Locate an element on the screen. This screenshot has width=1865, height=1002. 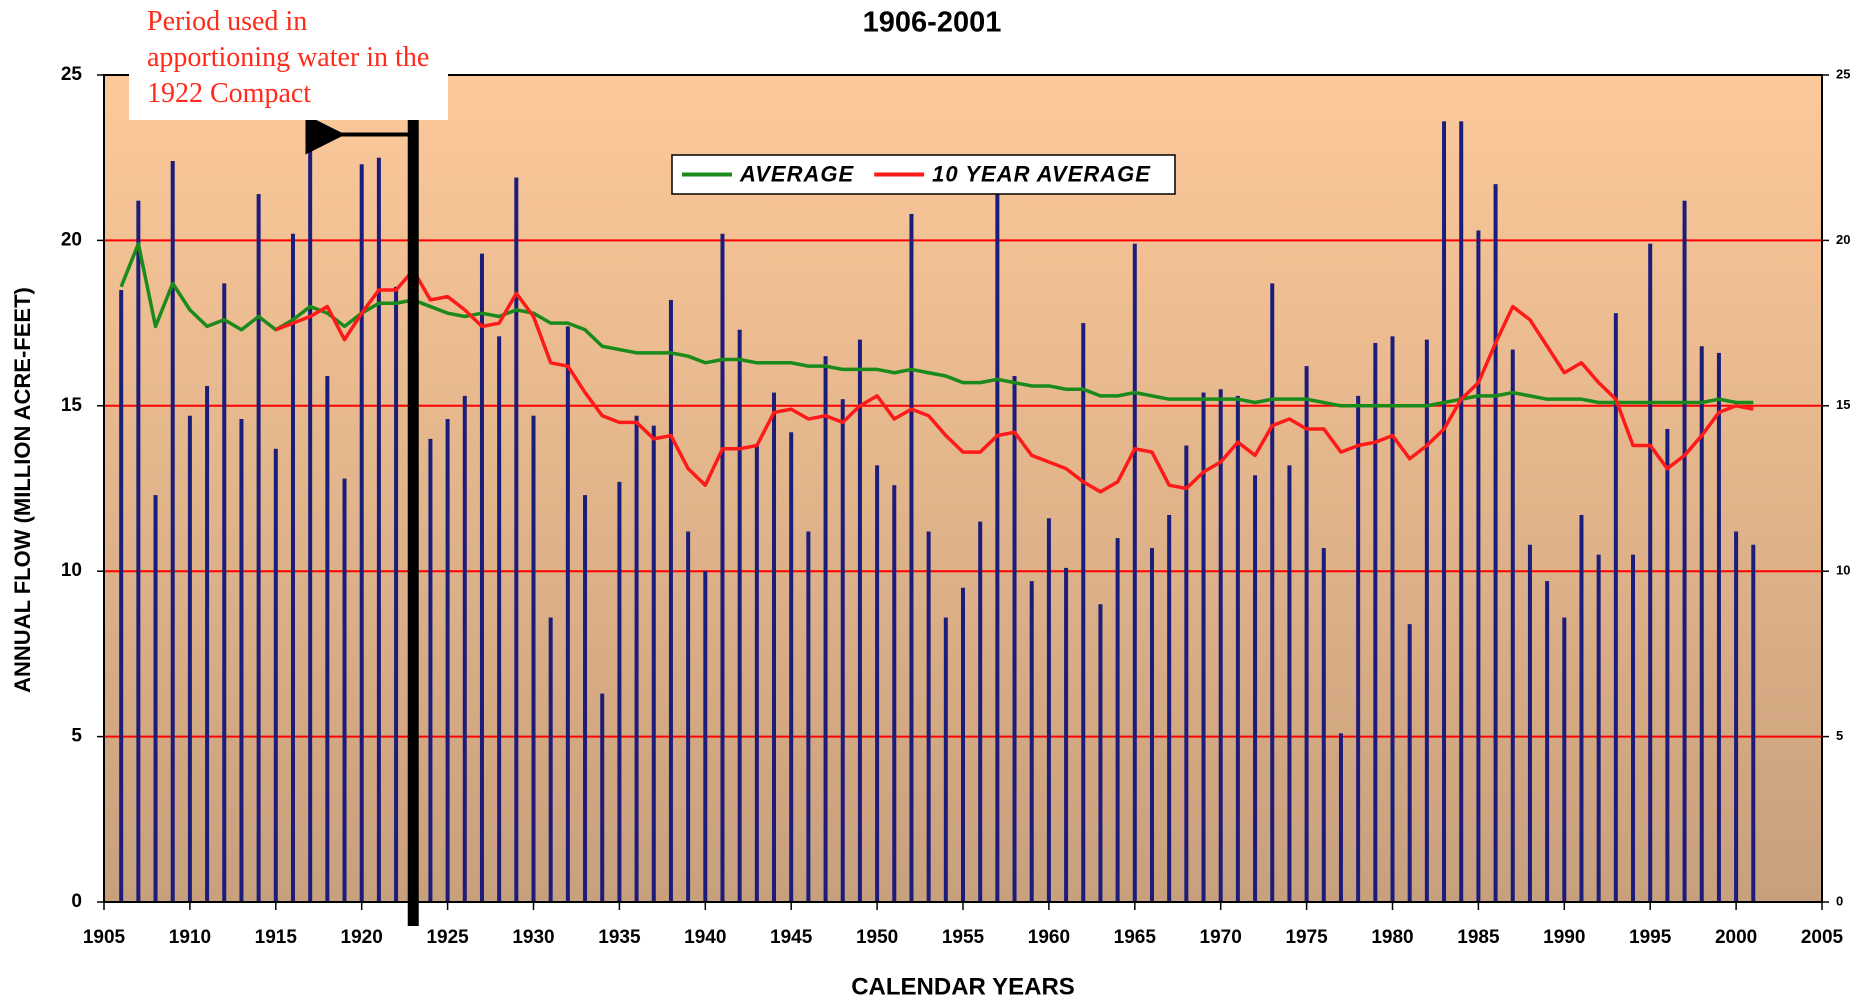
x-tick-label: 1930 is located at coordinates (533, 937).